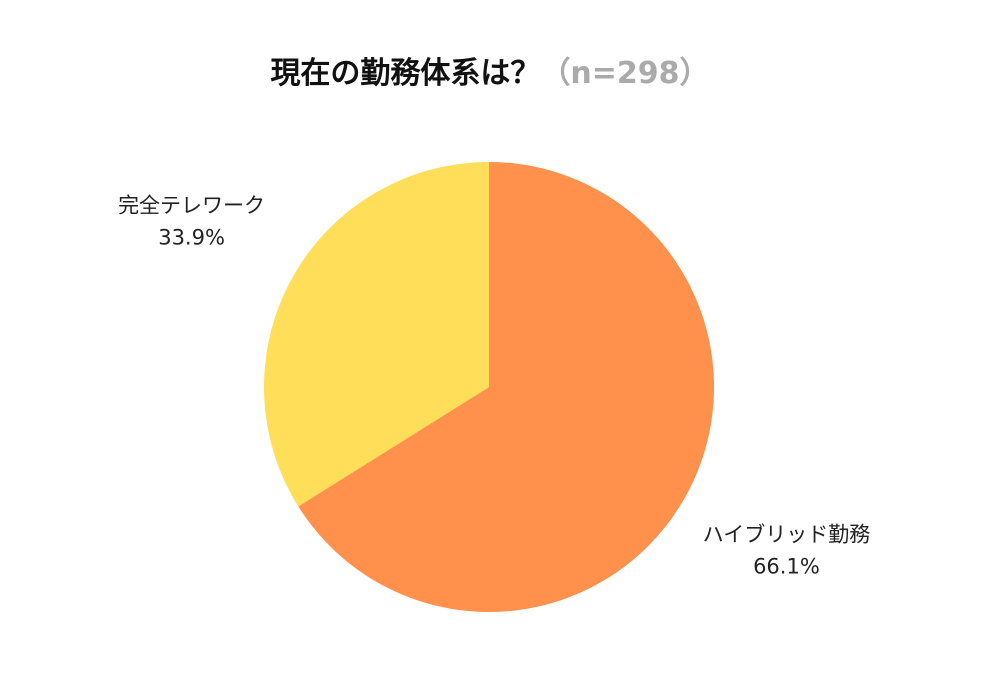  What do you see at coordinates (787, 535) in the screenshot?
I see `slice-label: ハイブリッド勤務` at bounding box center [787, 535].